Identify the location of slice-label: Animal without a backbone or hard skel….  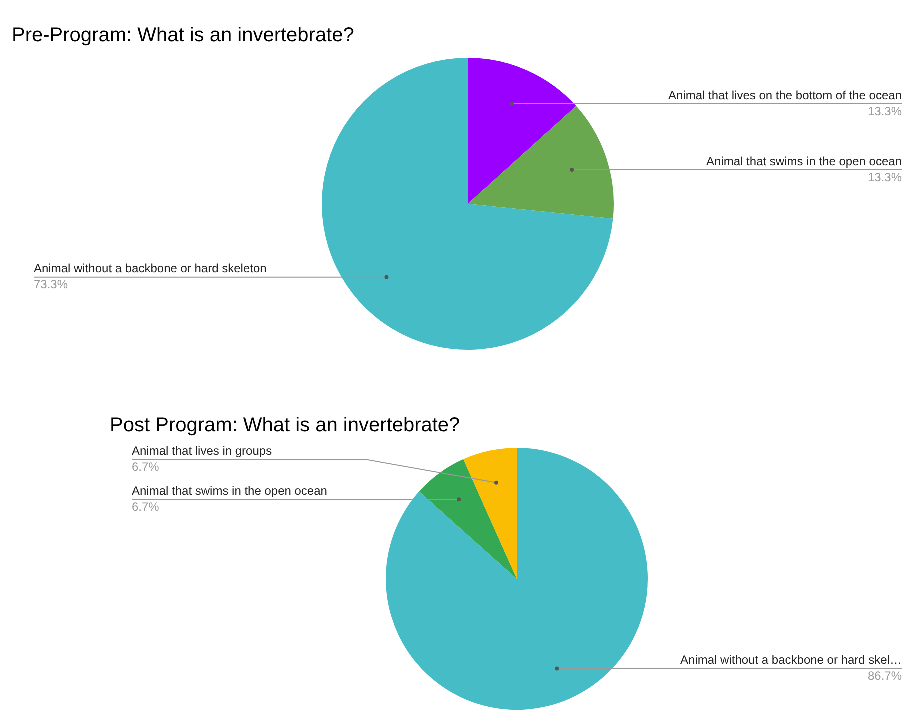
(791, 660).